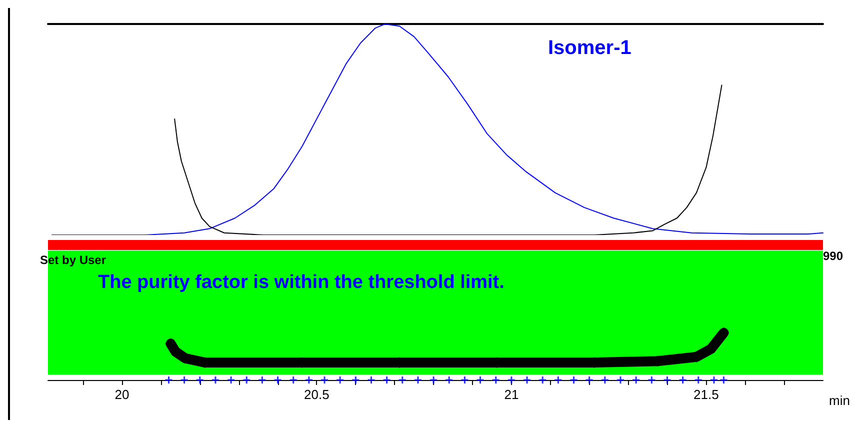 Image resolution: width=861 pixels, height=441 pixels. I want to click on text: The purity factor is within the threshold limit., so click(301, 282).